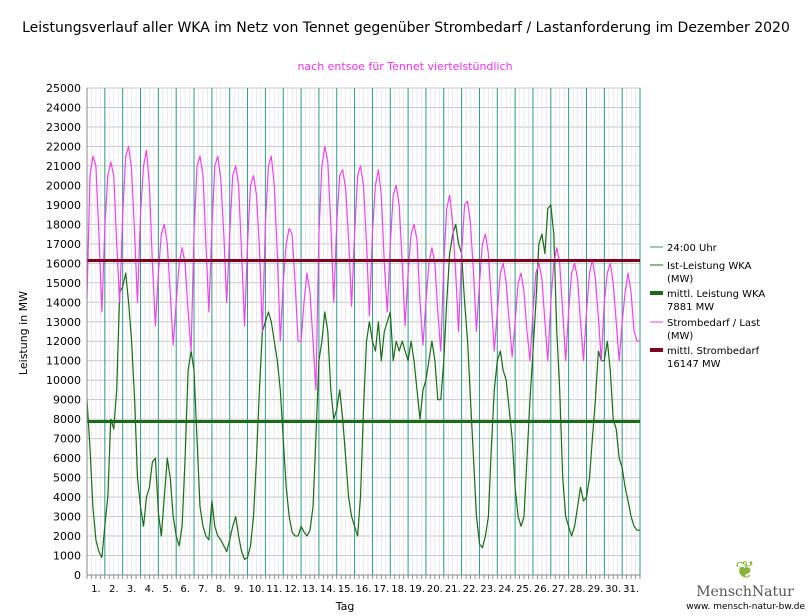  Describe the element at coordinates (63, 107) in the screenshot. I see `y-tick-label: 24000` at that location.